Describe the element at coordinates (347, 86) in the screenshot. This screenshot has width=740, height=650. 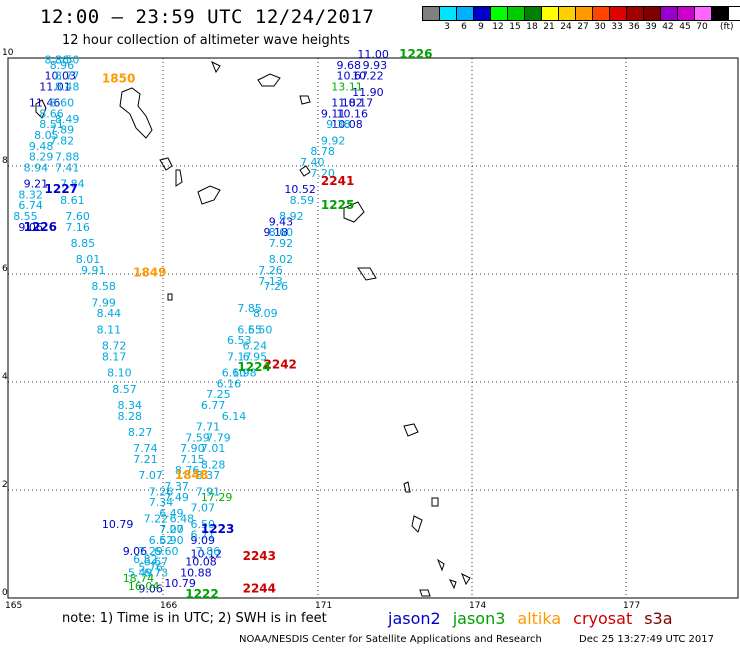
I see `wave-height-label: 13.11` at that location.